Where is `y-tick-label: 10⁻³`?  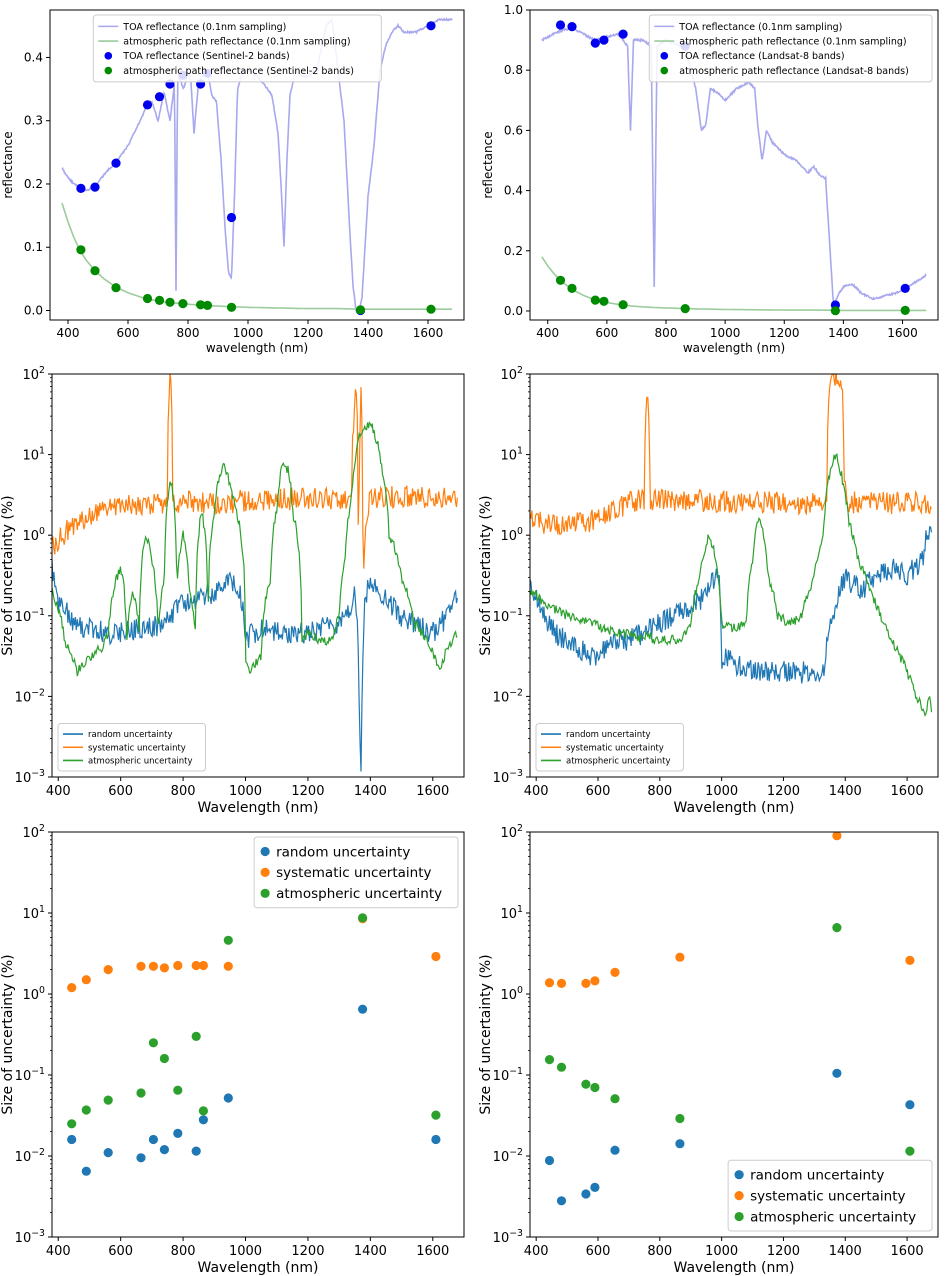 y-tick-label: 10⁻³ is located at coordinates (30, 777).